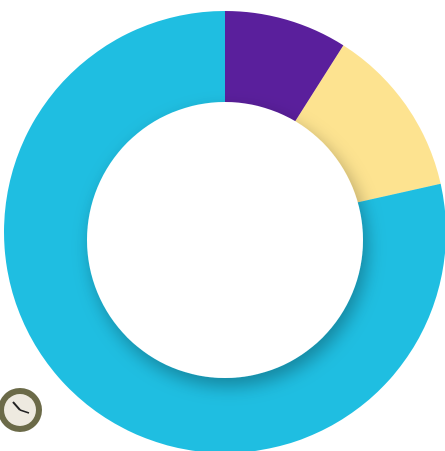  I want to click on donut-slice, so click(284, 71).